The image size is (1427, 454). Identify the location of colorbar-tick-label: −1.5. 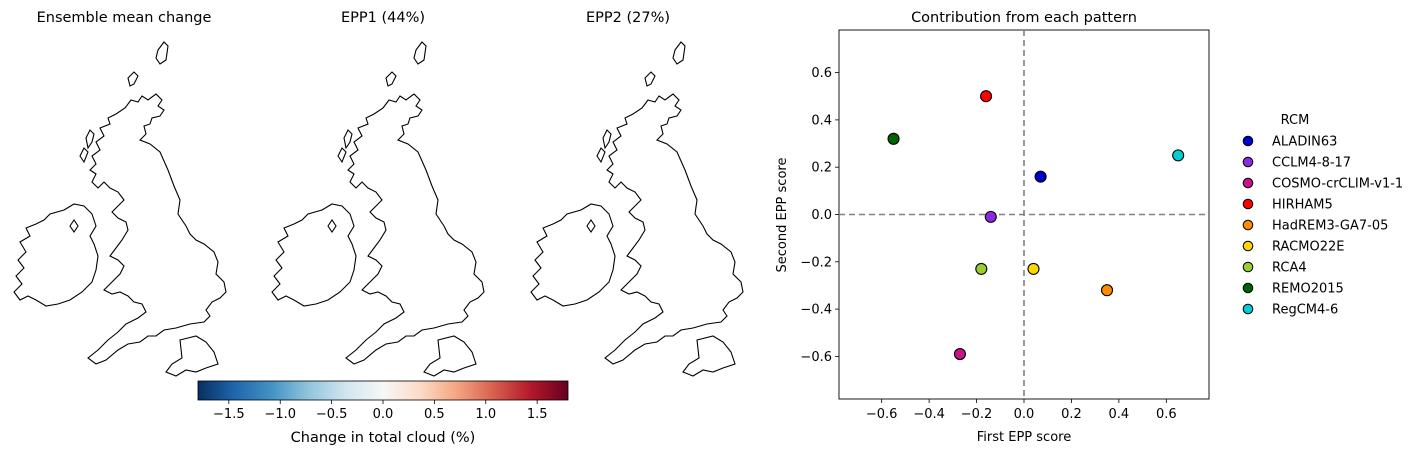
(229, 414).